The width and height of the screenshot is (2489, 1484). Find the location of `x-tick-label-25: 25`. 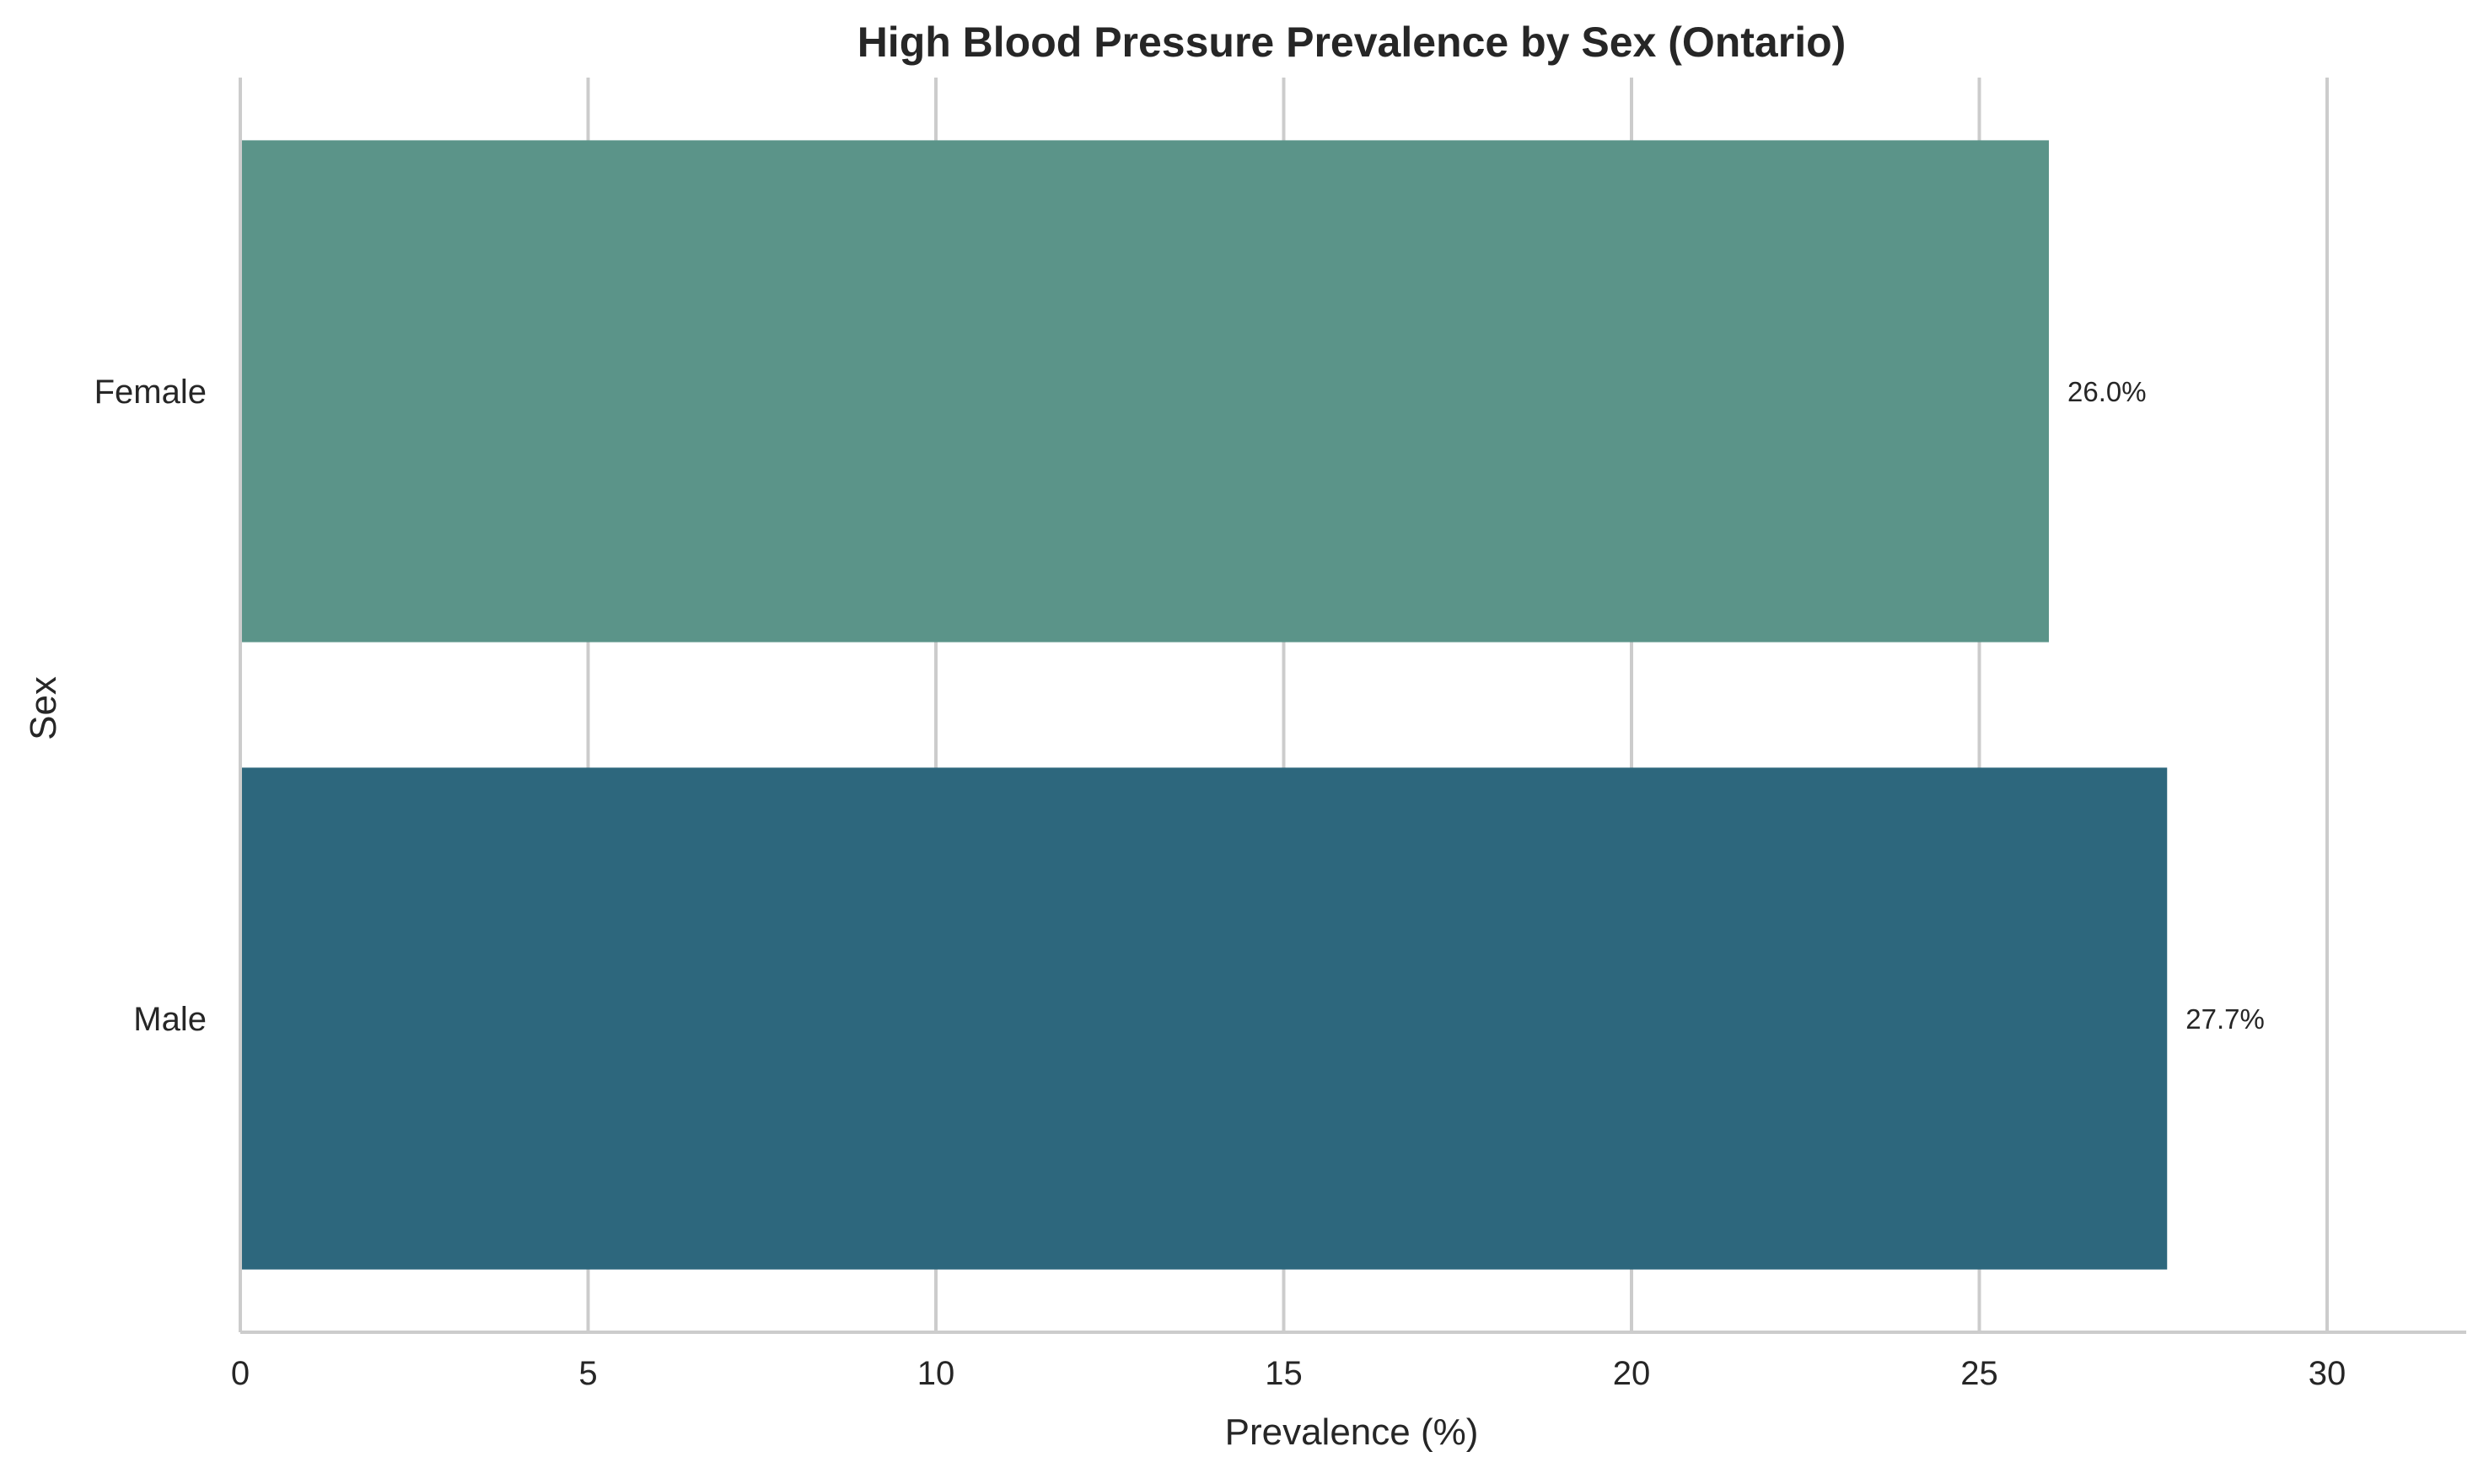

x-tick-label-25: 25 is located at coordinates (1979, 1373).